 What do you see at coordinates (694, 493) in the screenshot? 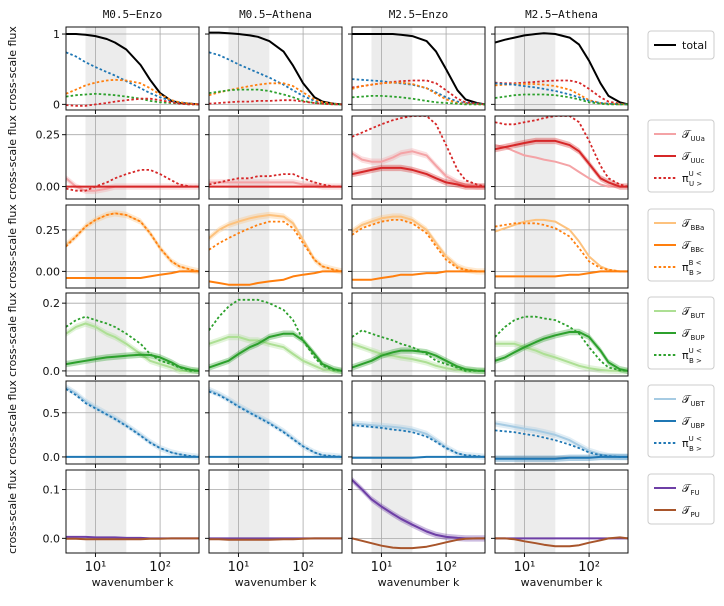
I see `legend-label-sub: FU` at bounding box center [694, 493].